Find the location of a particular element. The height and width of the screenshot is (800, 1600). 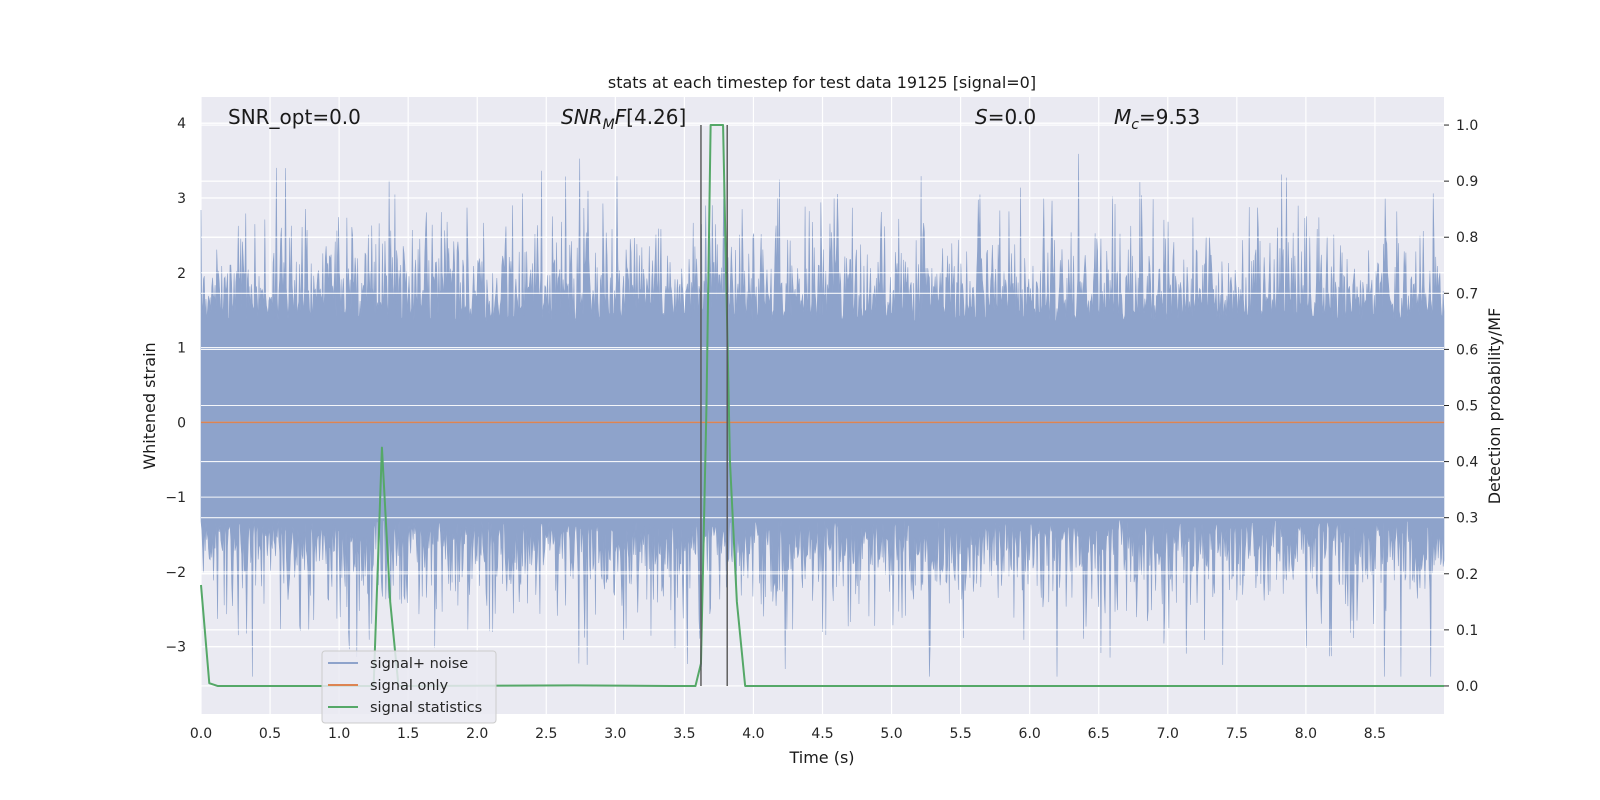

x-tick-label: 6.0 is located at coordinates (1030, 734).